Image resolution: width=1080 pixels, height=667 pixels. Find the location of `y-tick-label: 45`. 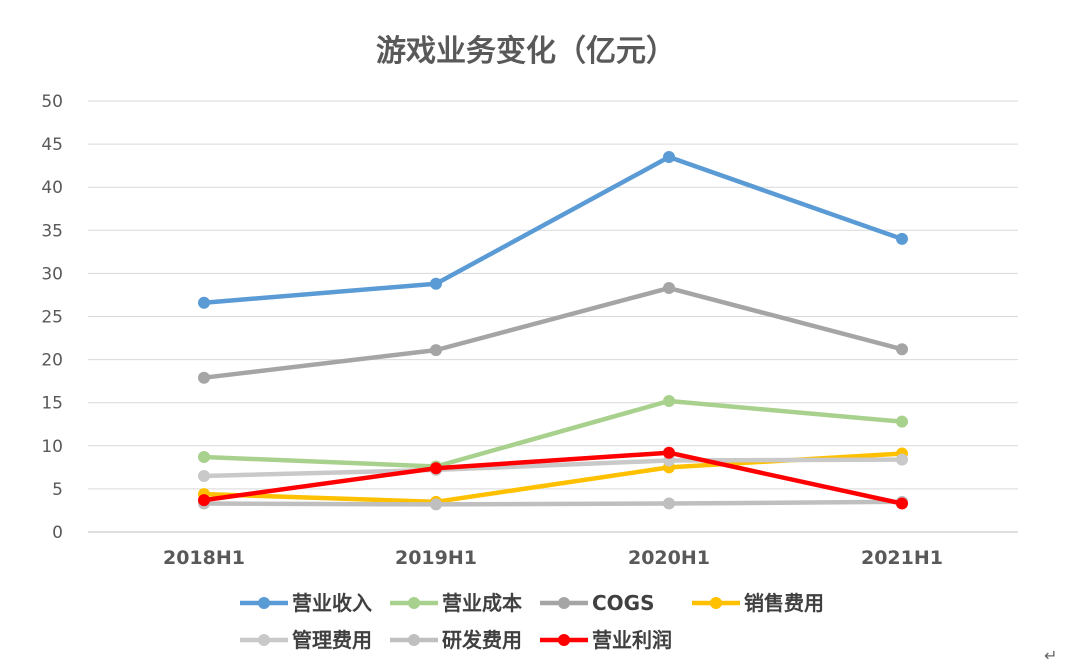

y-tick-label: 45 is located at coordinates (52, 145).